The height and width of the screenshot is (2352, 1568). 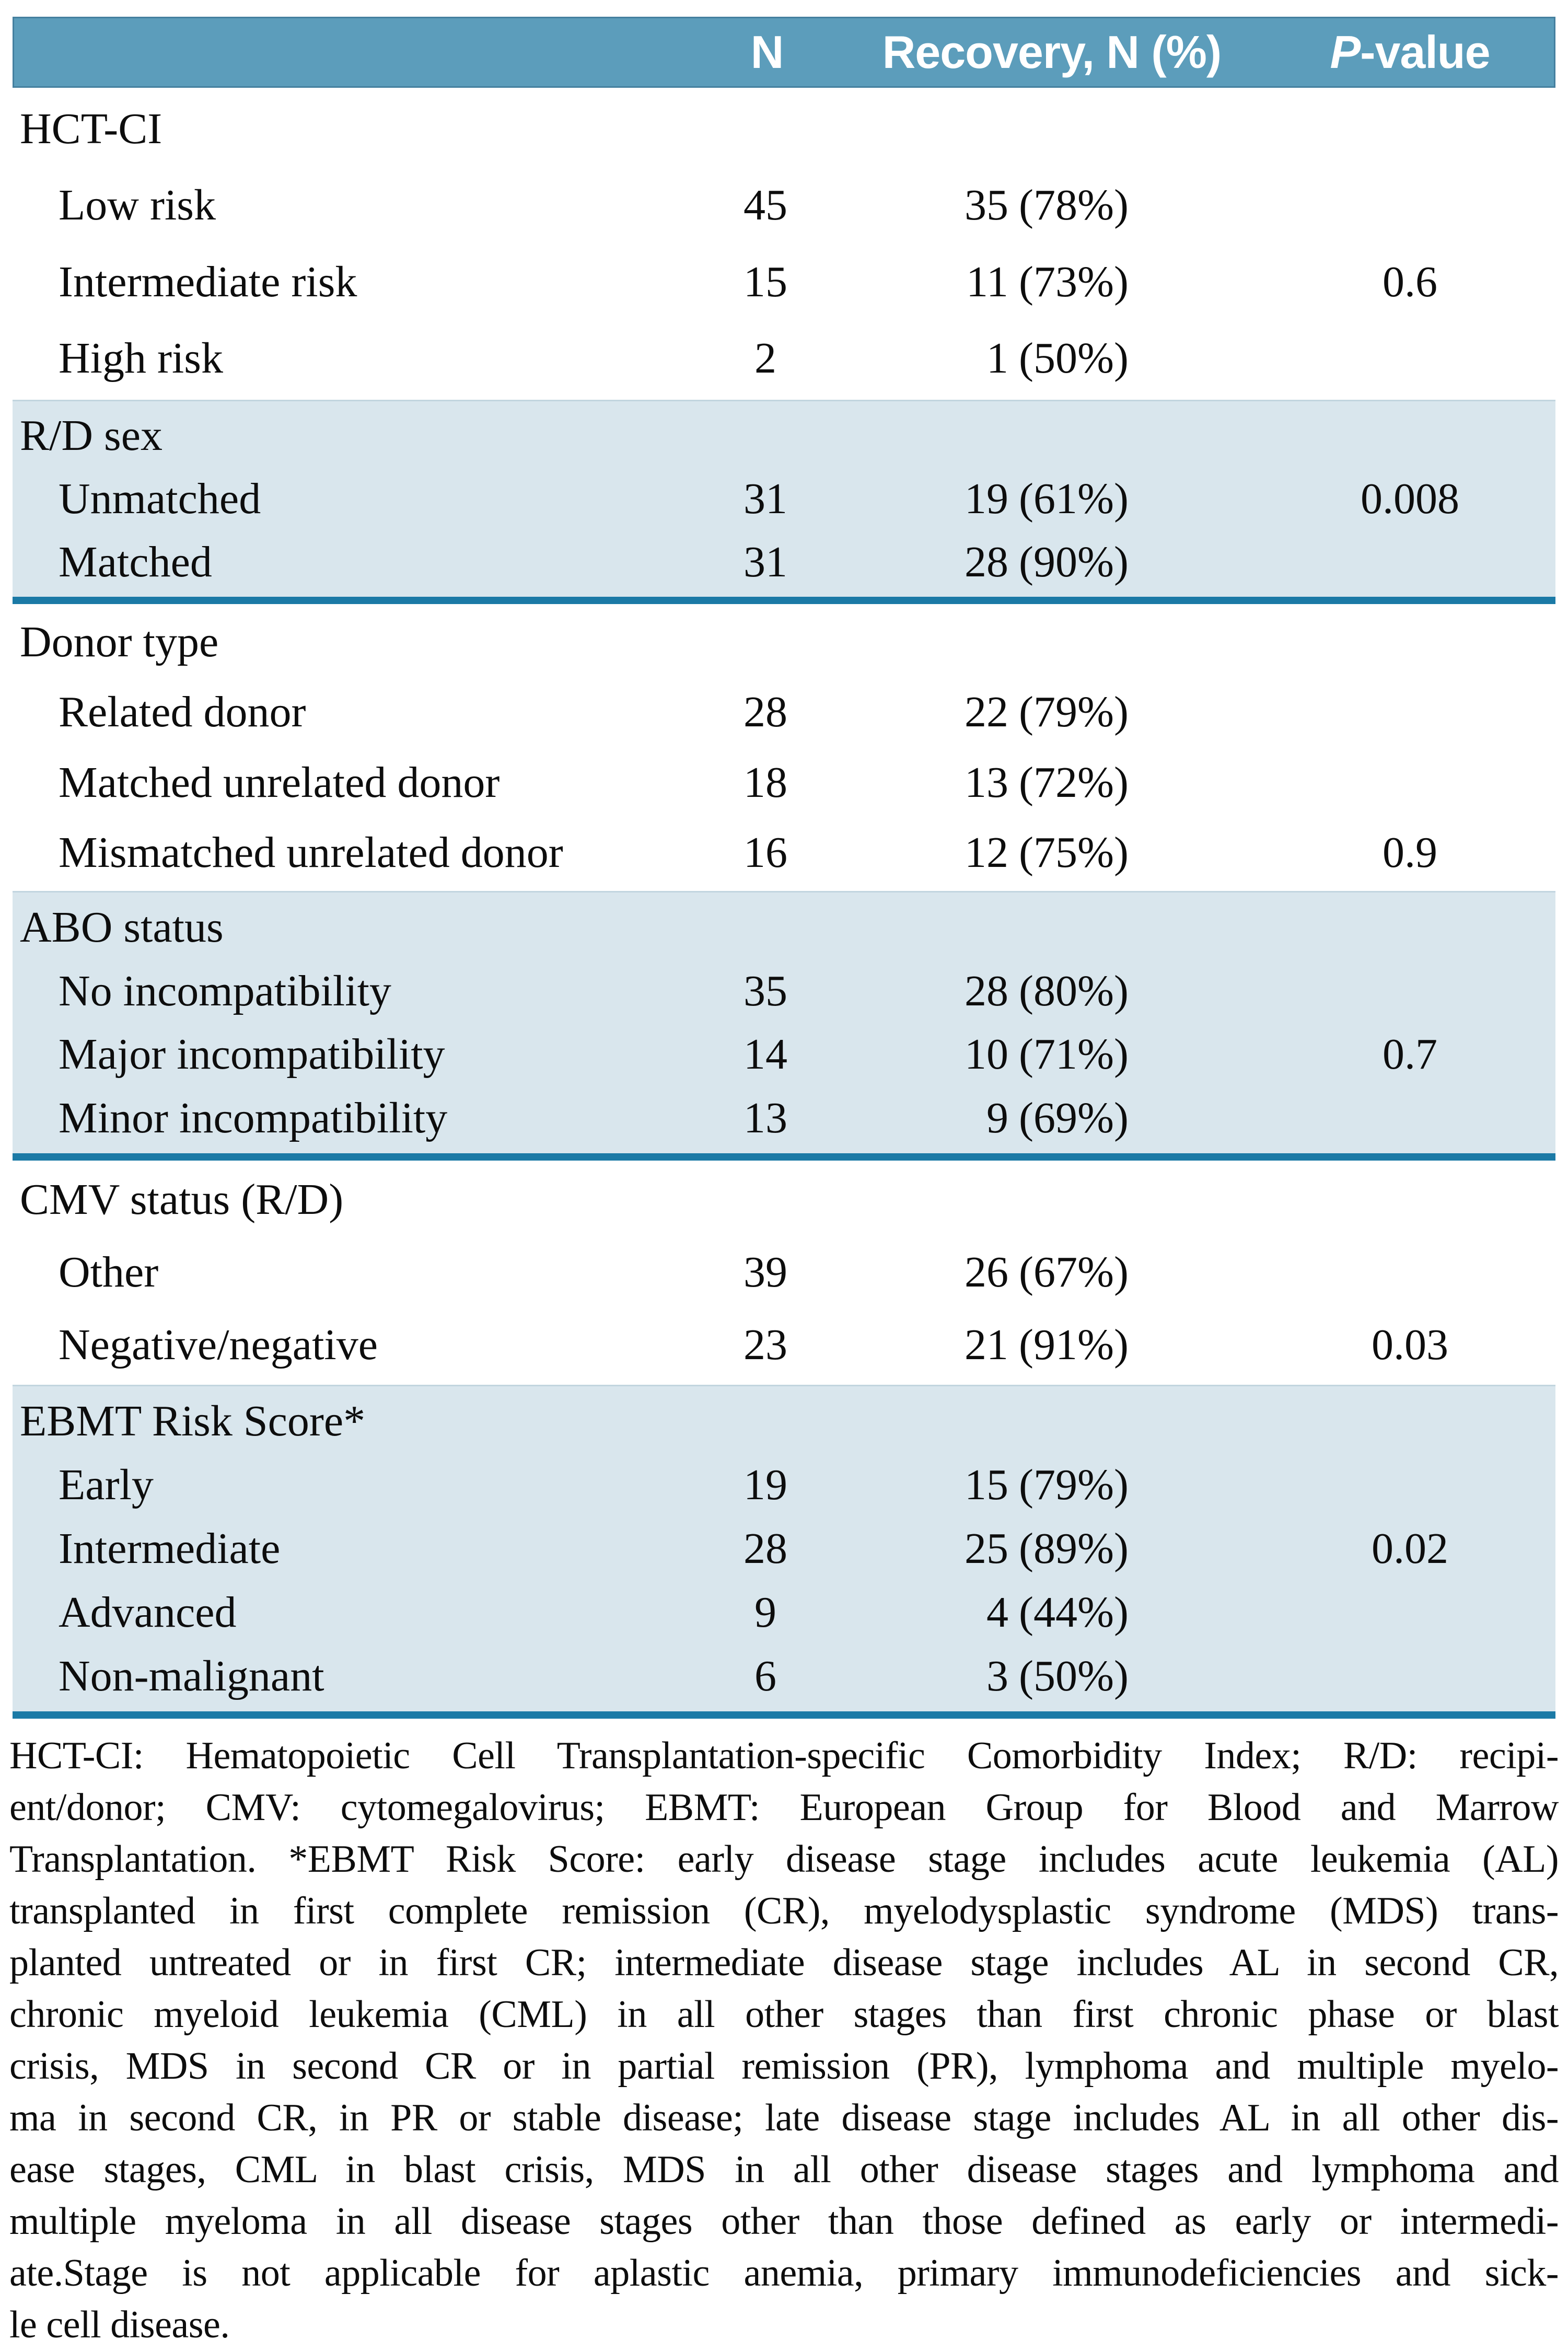 I want to click on row-label: Advanced, so click(x=148, y=1613).